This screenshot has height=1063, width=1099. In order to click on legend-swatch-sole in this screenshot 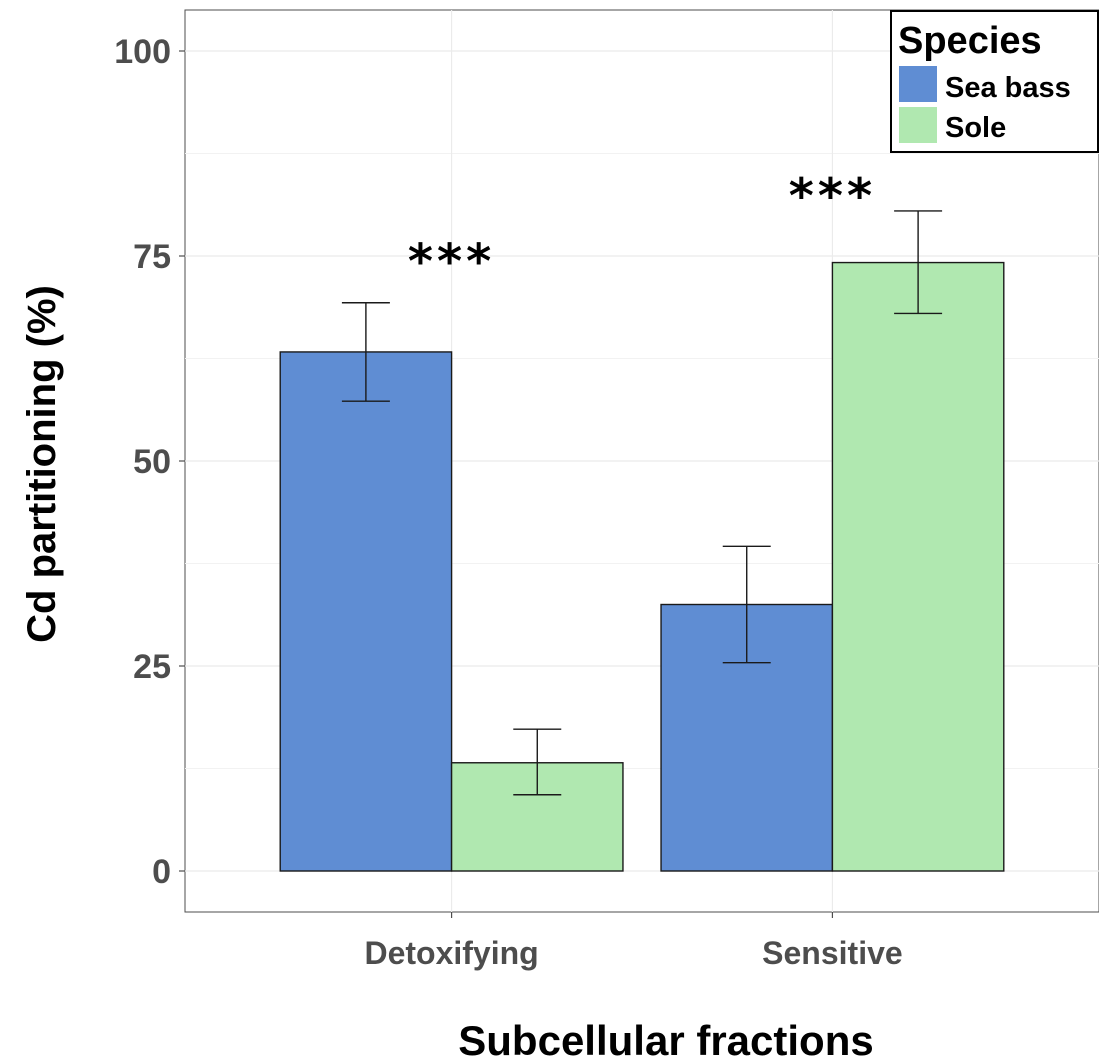, I will do `click(918, 125)`.